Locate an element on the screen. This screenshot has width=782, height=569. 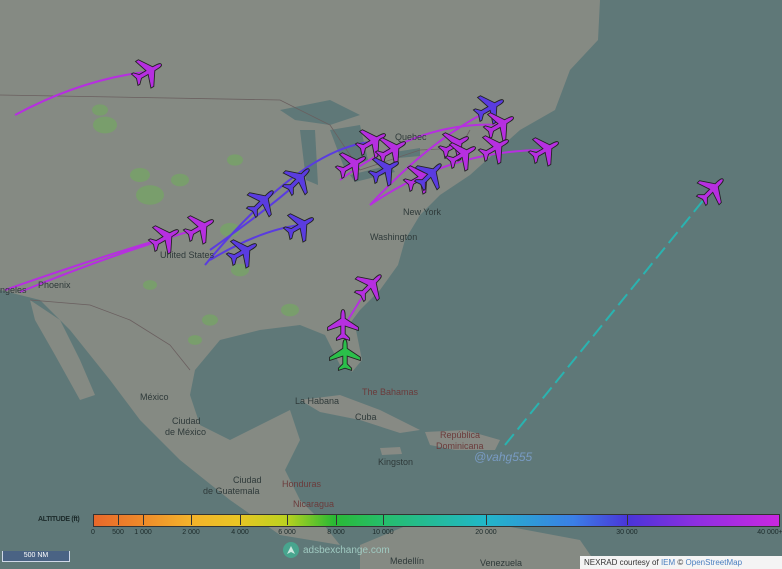
label-nicaragua: Nicaragua is located at coordinates (313, 504).